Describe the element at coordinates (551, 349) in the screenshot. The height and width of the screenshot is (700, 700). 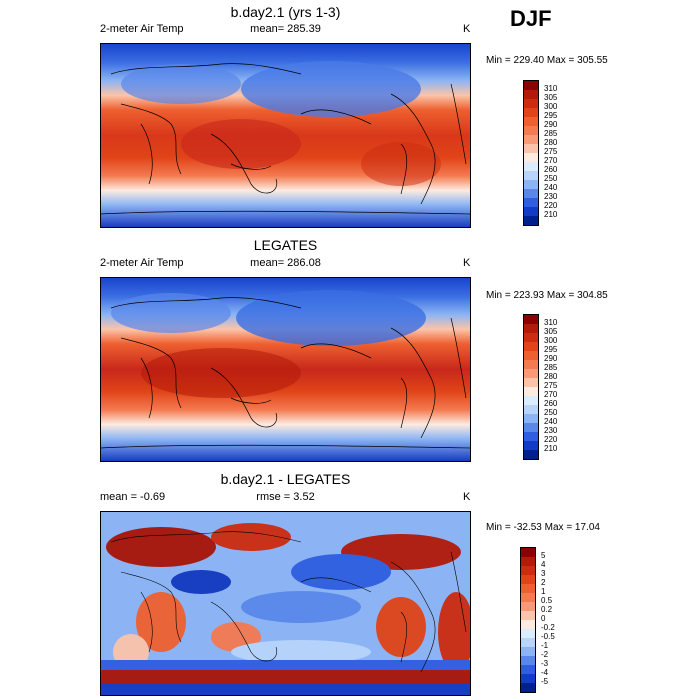
I see `panel-2-colorbar-tick-label: 295` at that location.